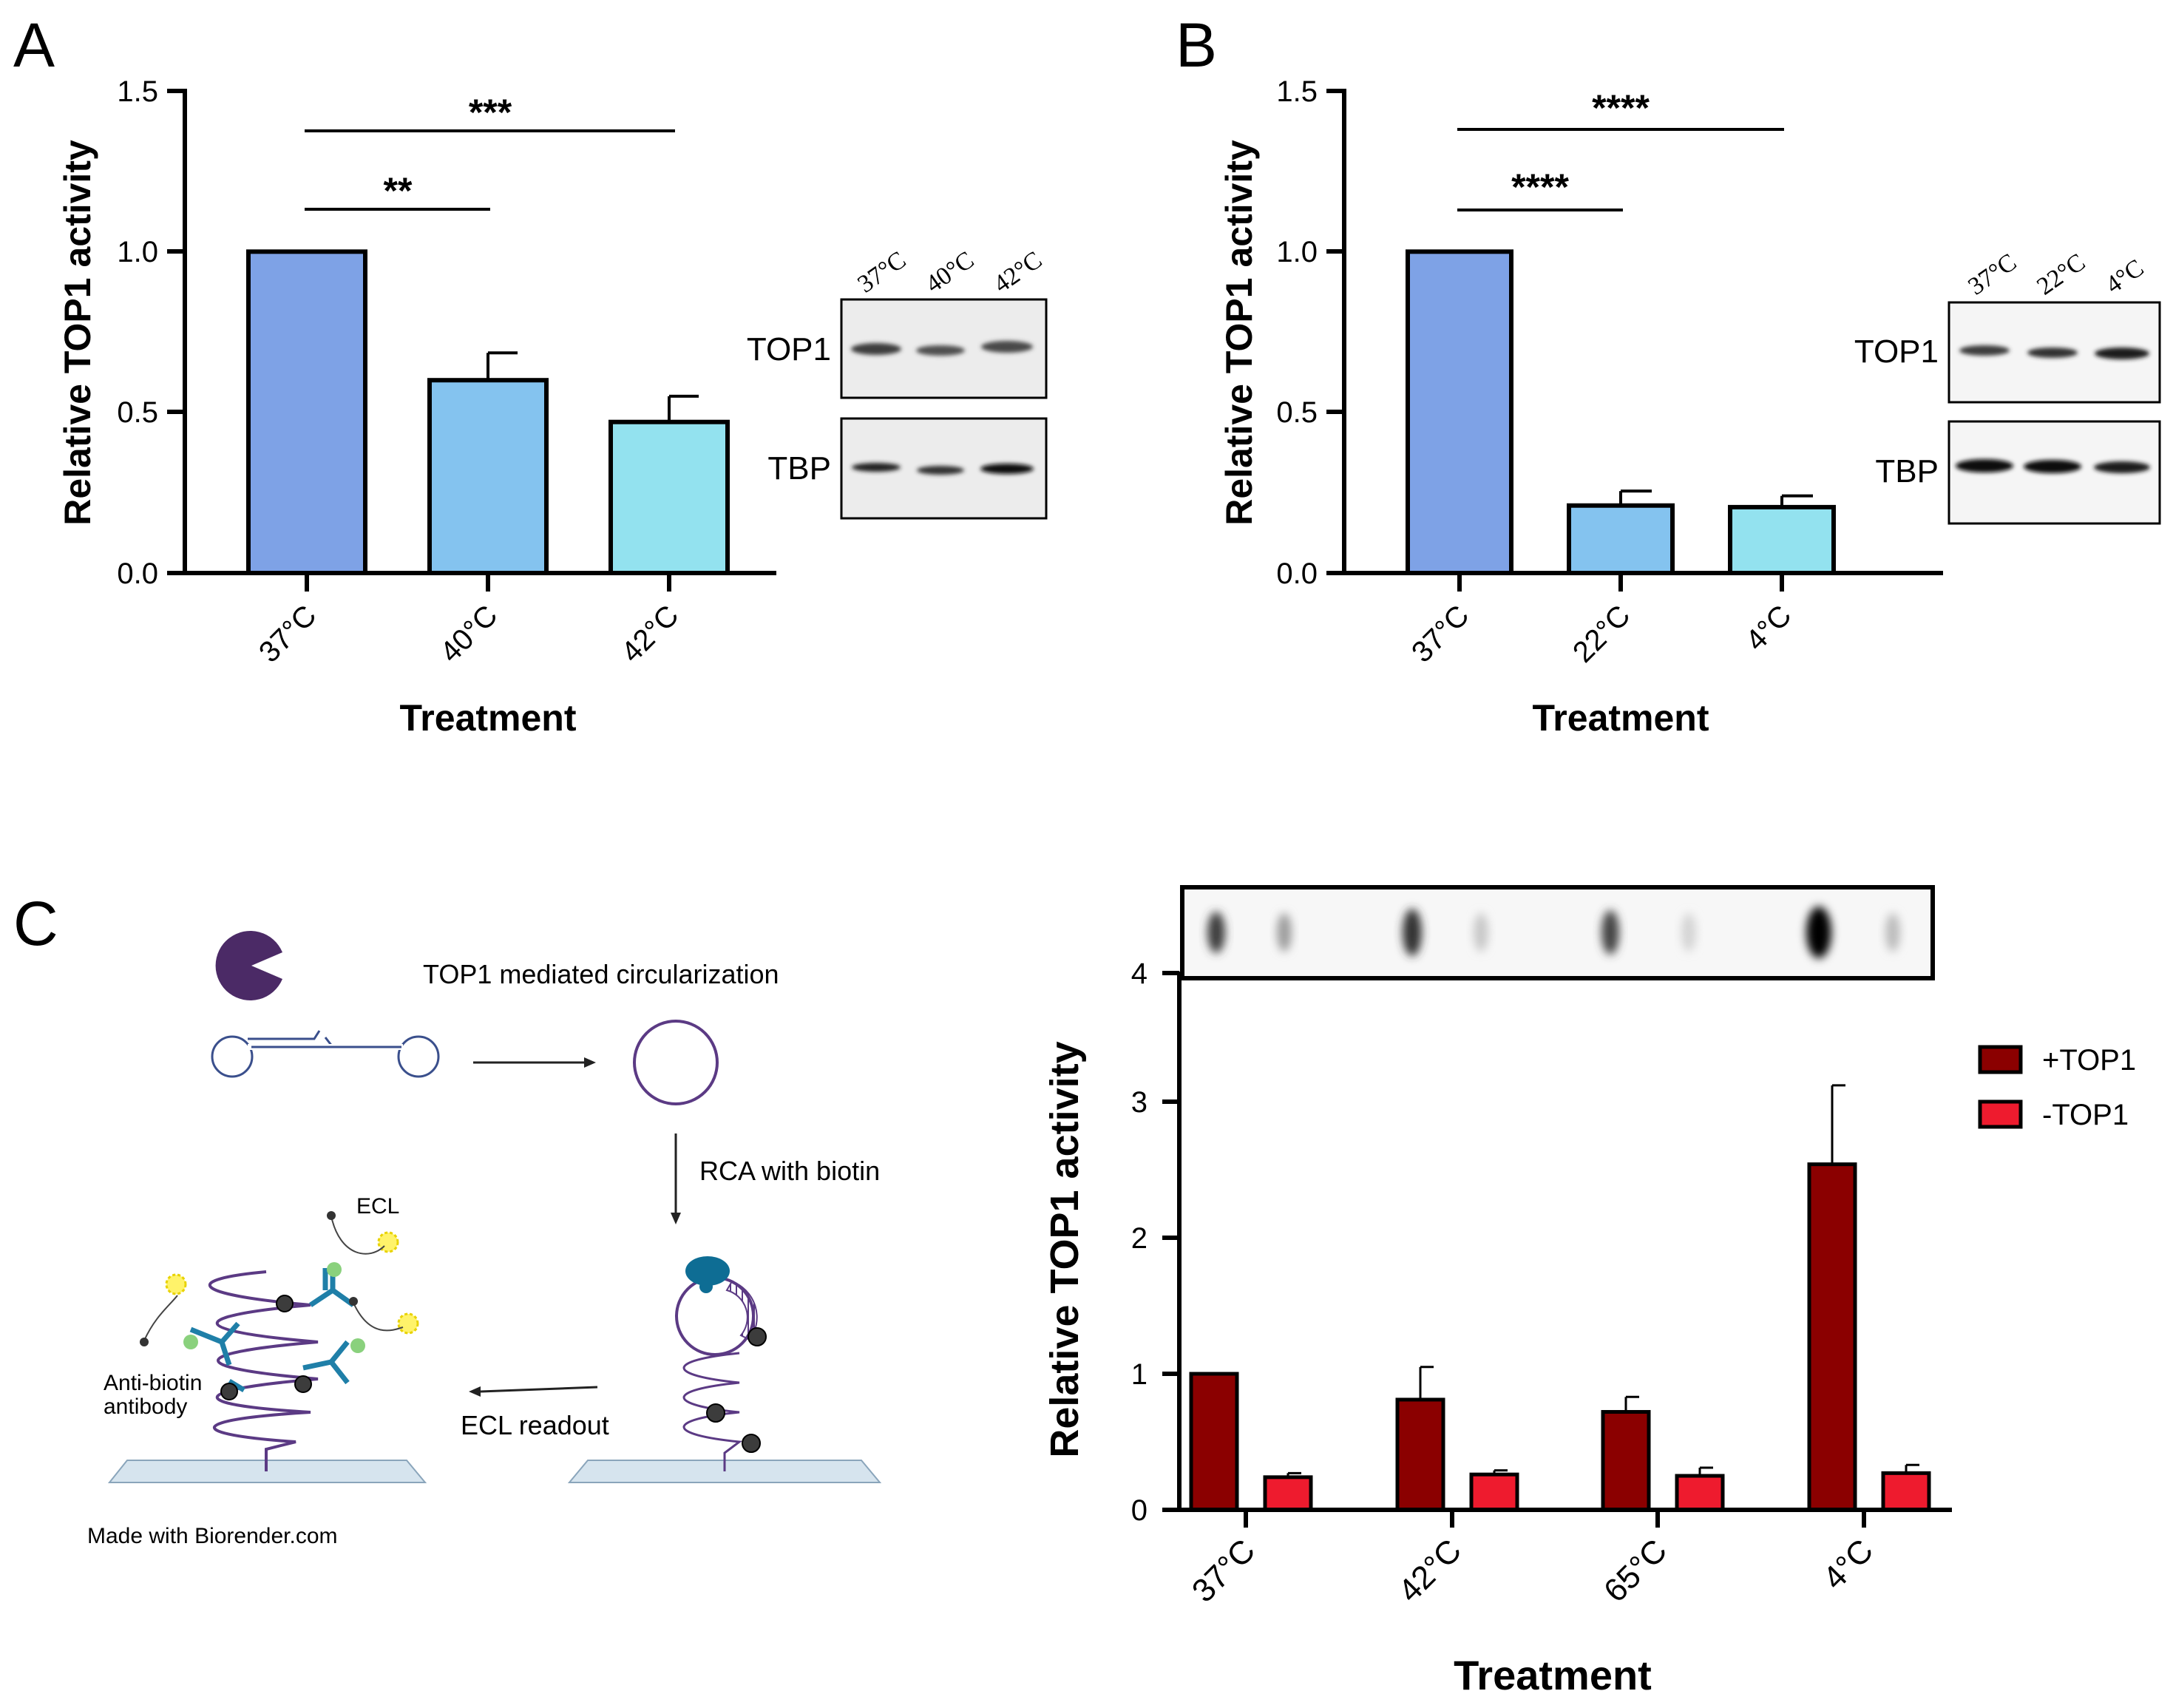 The image size is (2173, 1708). Describe the element at coordinates (1557, 1249) in the screenshot. I see `chart-c-axes` at that location.